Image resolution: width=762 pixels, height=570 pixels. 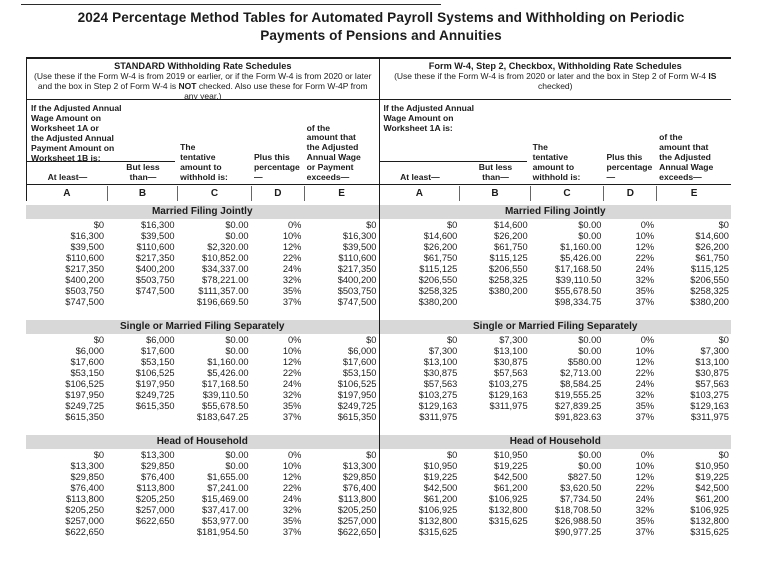 What do you see at coordinates (157, 236) in the screenshot?
I see `table-cell: $39,500` at bounding box center [157, 236].